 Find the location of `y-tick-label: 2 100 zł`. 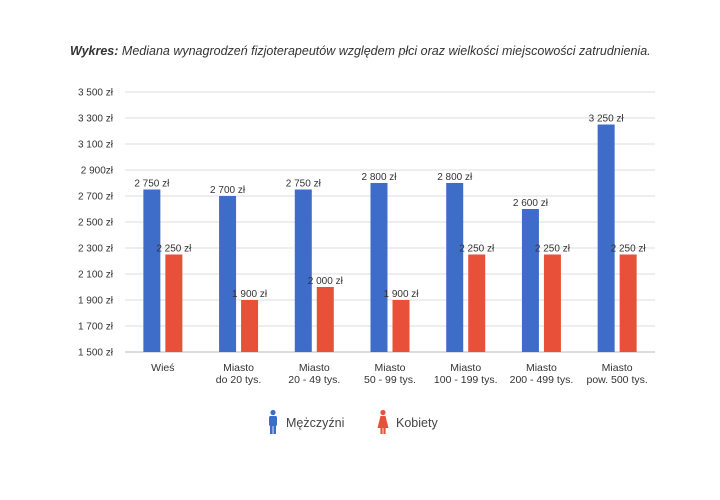

y-tick-label: 2 100 zł is located at coordinates (96, 275).